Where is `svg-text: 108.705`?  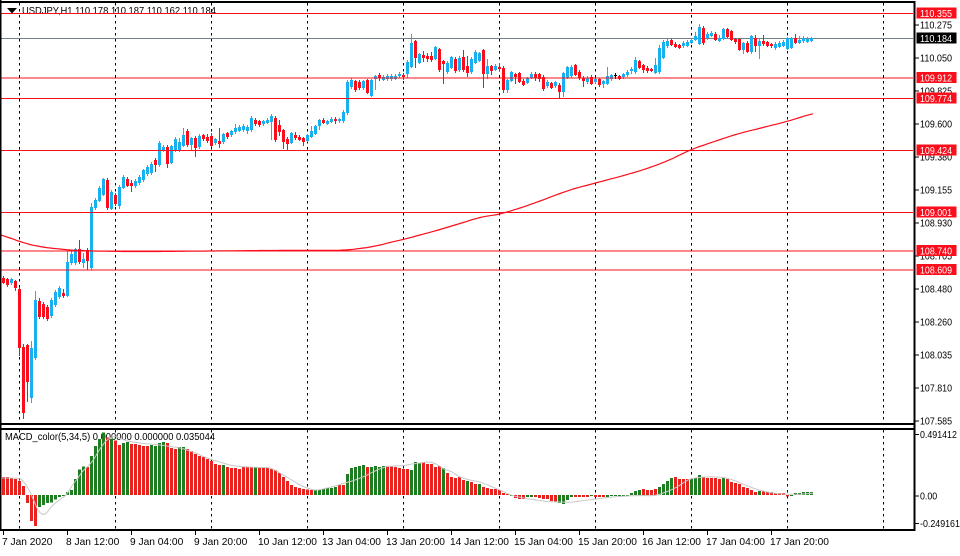 svg-text: 108.705 is located at coordinates (936, 257).